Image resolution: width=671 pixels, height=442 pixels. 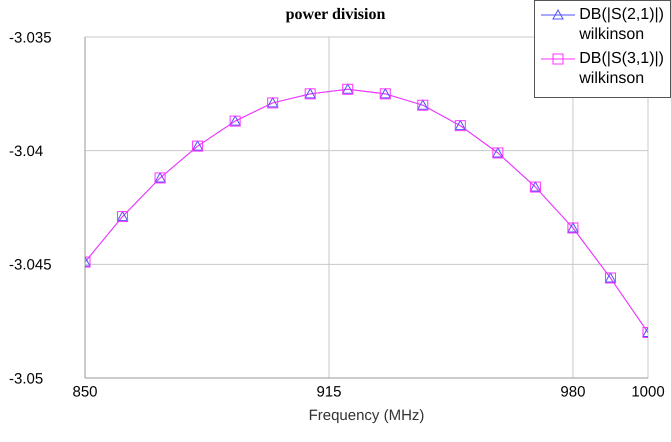 I want to click on x-axis-title: Frequency (MHz), so click(x=366, y=415).